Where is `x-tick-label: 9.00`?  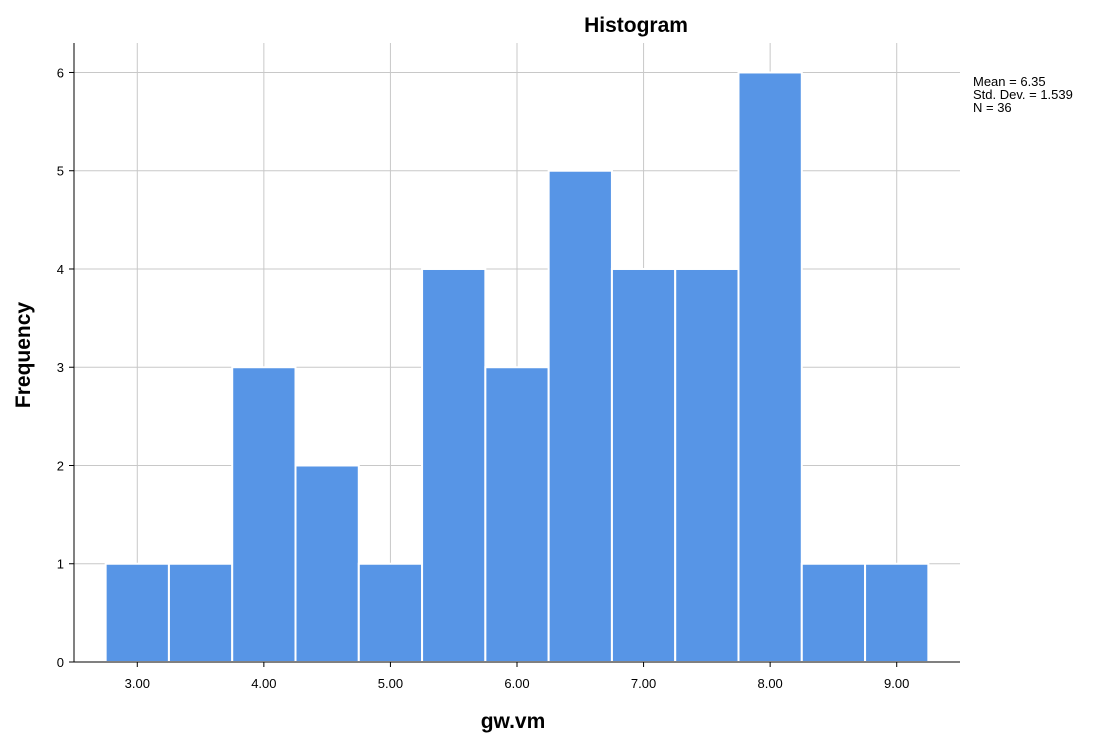 x-tick-label: 9.00 is located at coordinates (896, 683).